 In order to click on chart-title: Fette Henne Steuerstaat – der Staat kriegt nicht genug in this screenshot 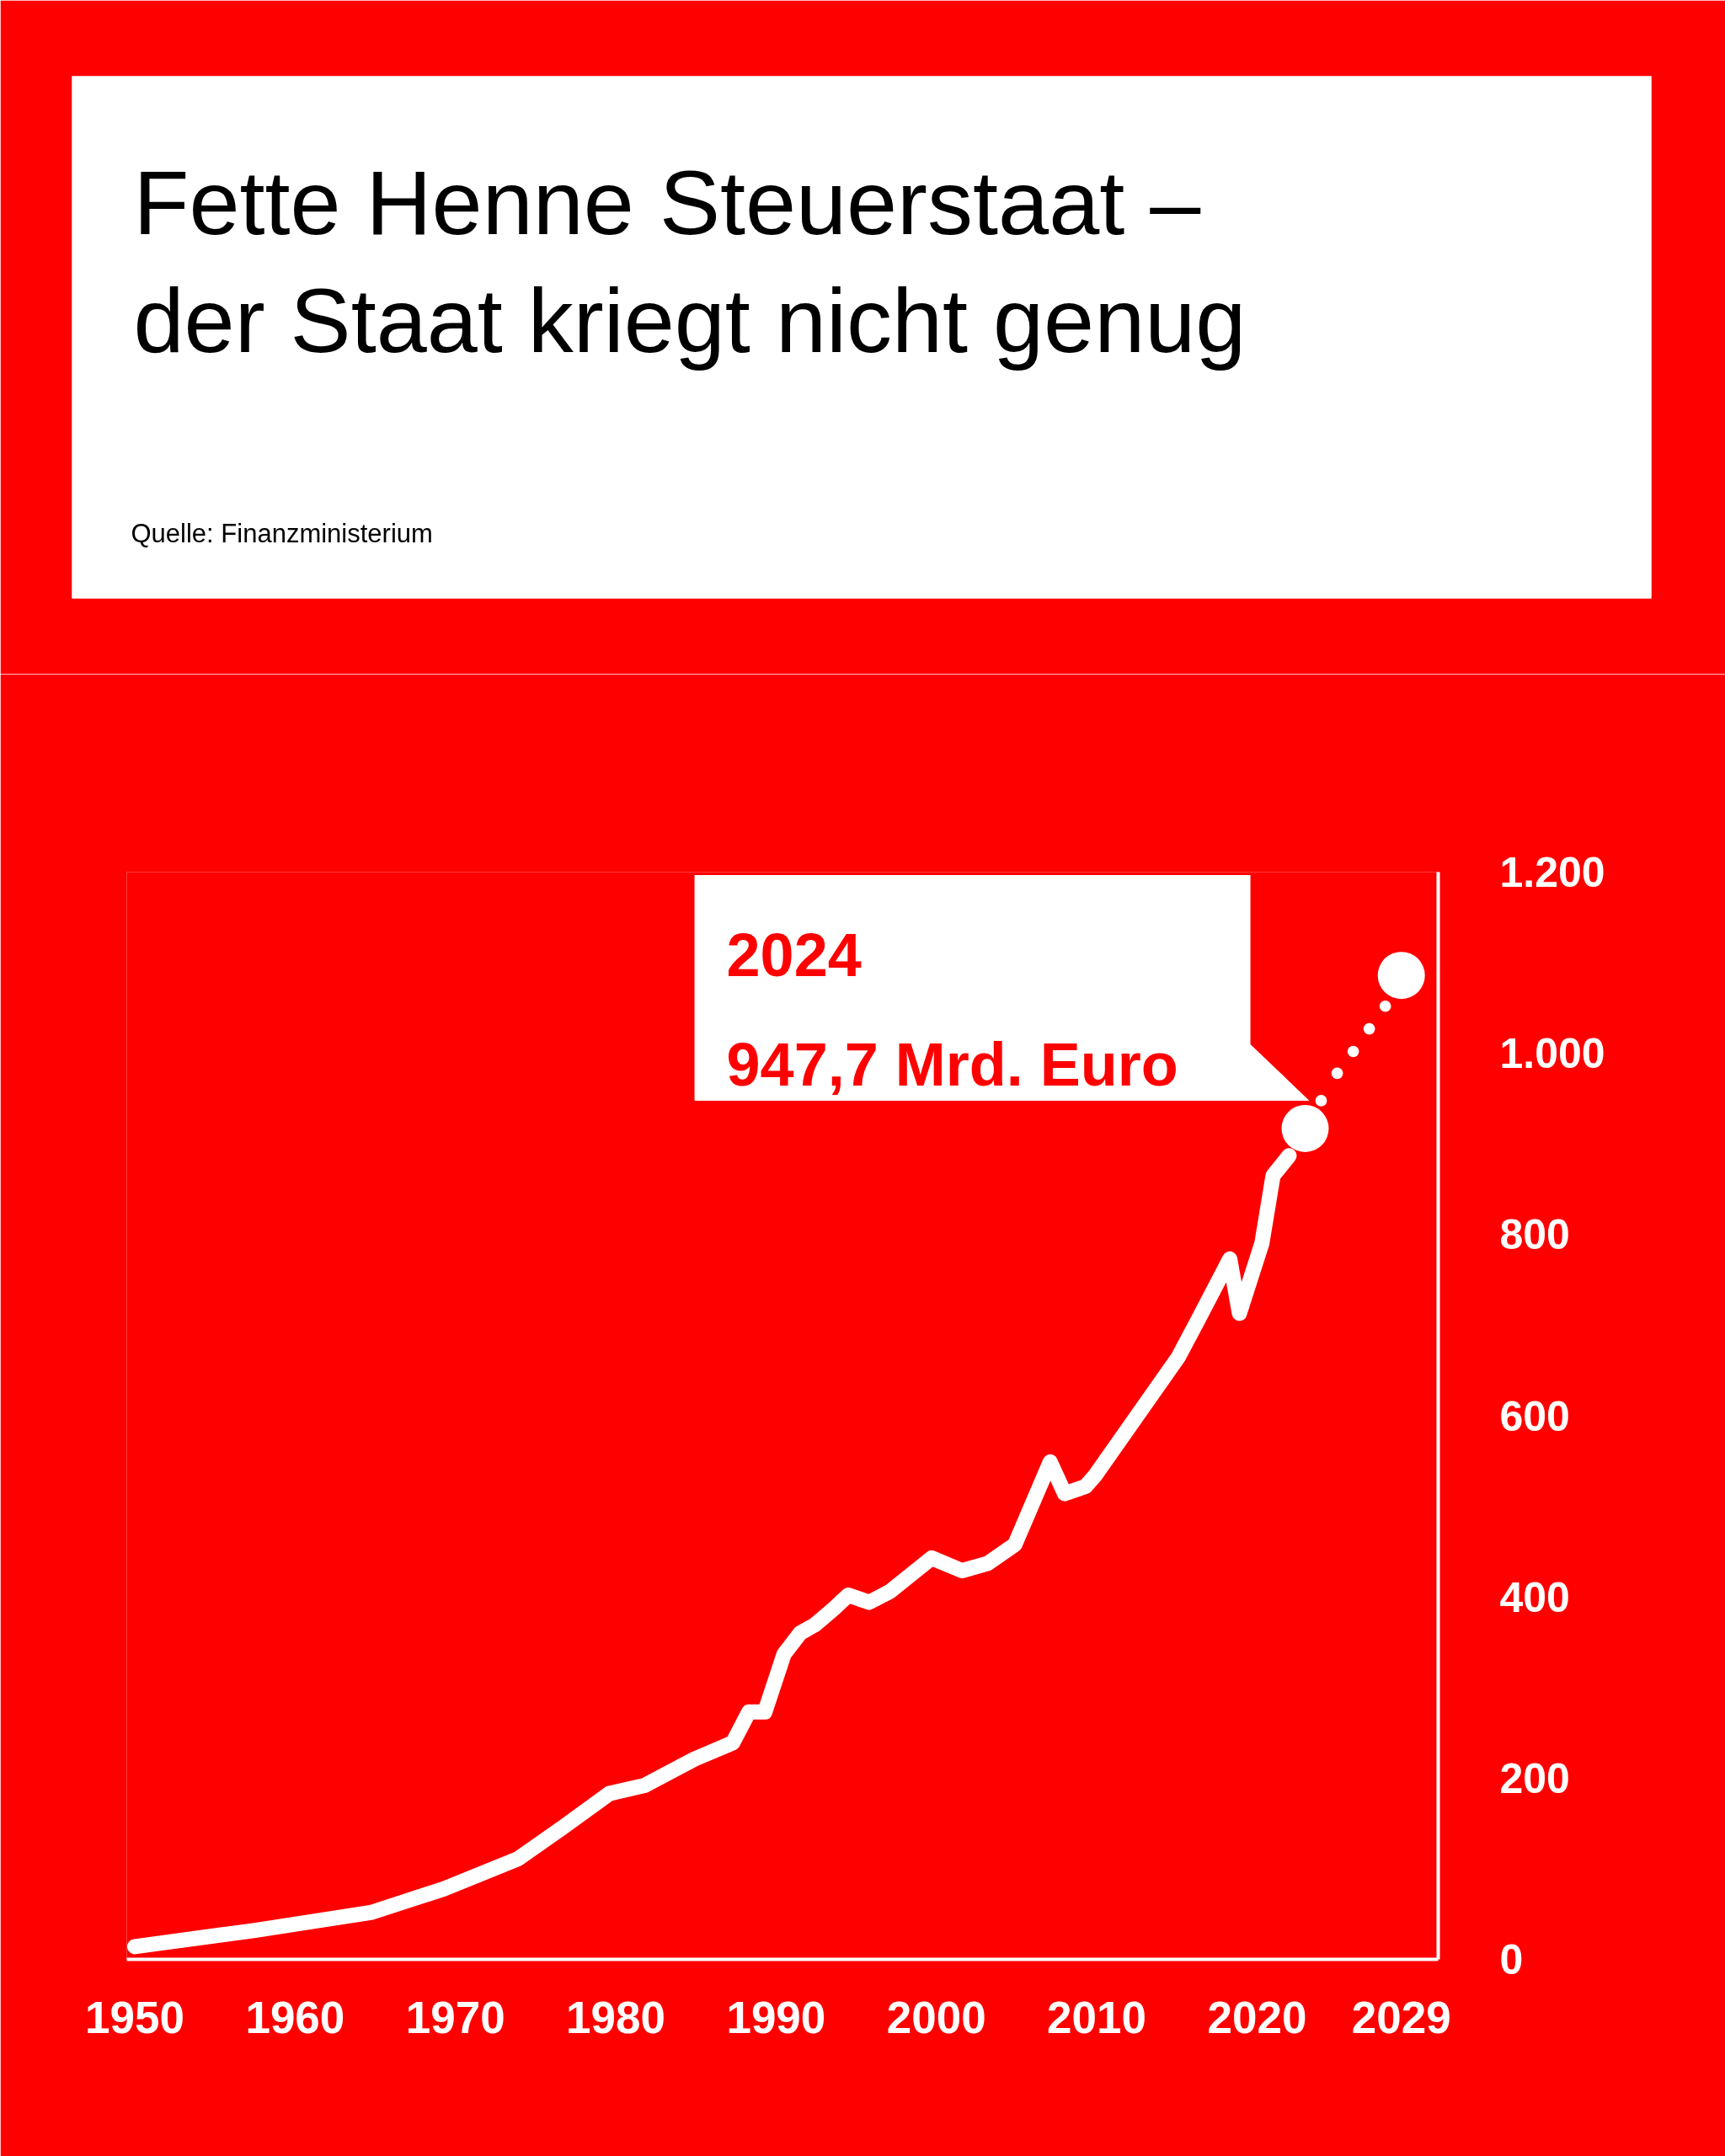, I will do `click(690, 261)`.